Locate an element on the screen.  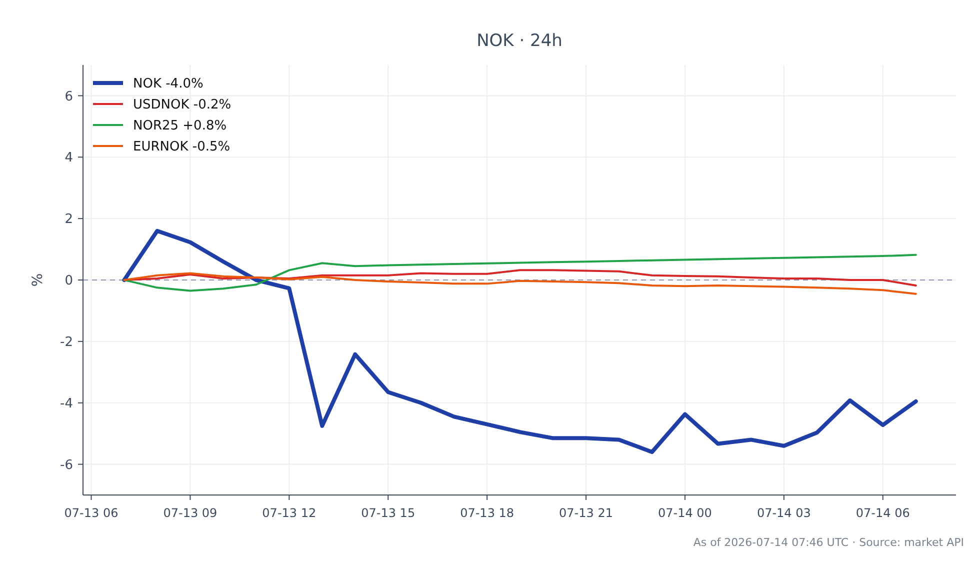
legend-label: NOK -4.0% is located at coordinates (168, 84).